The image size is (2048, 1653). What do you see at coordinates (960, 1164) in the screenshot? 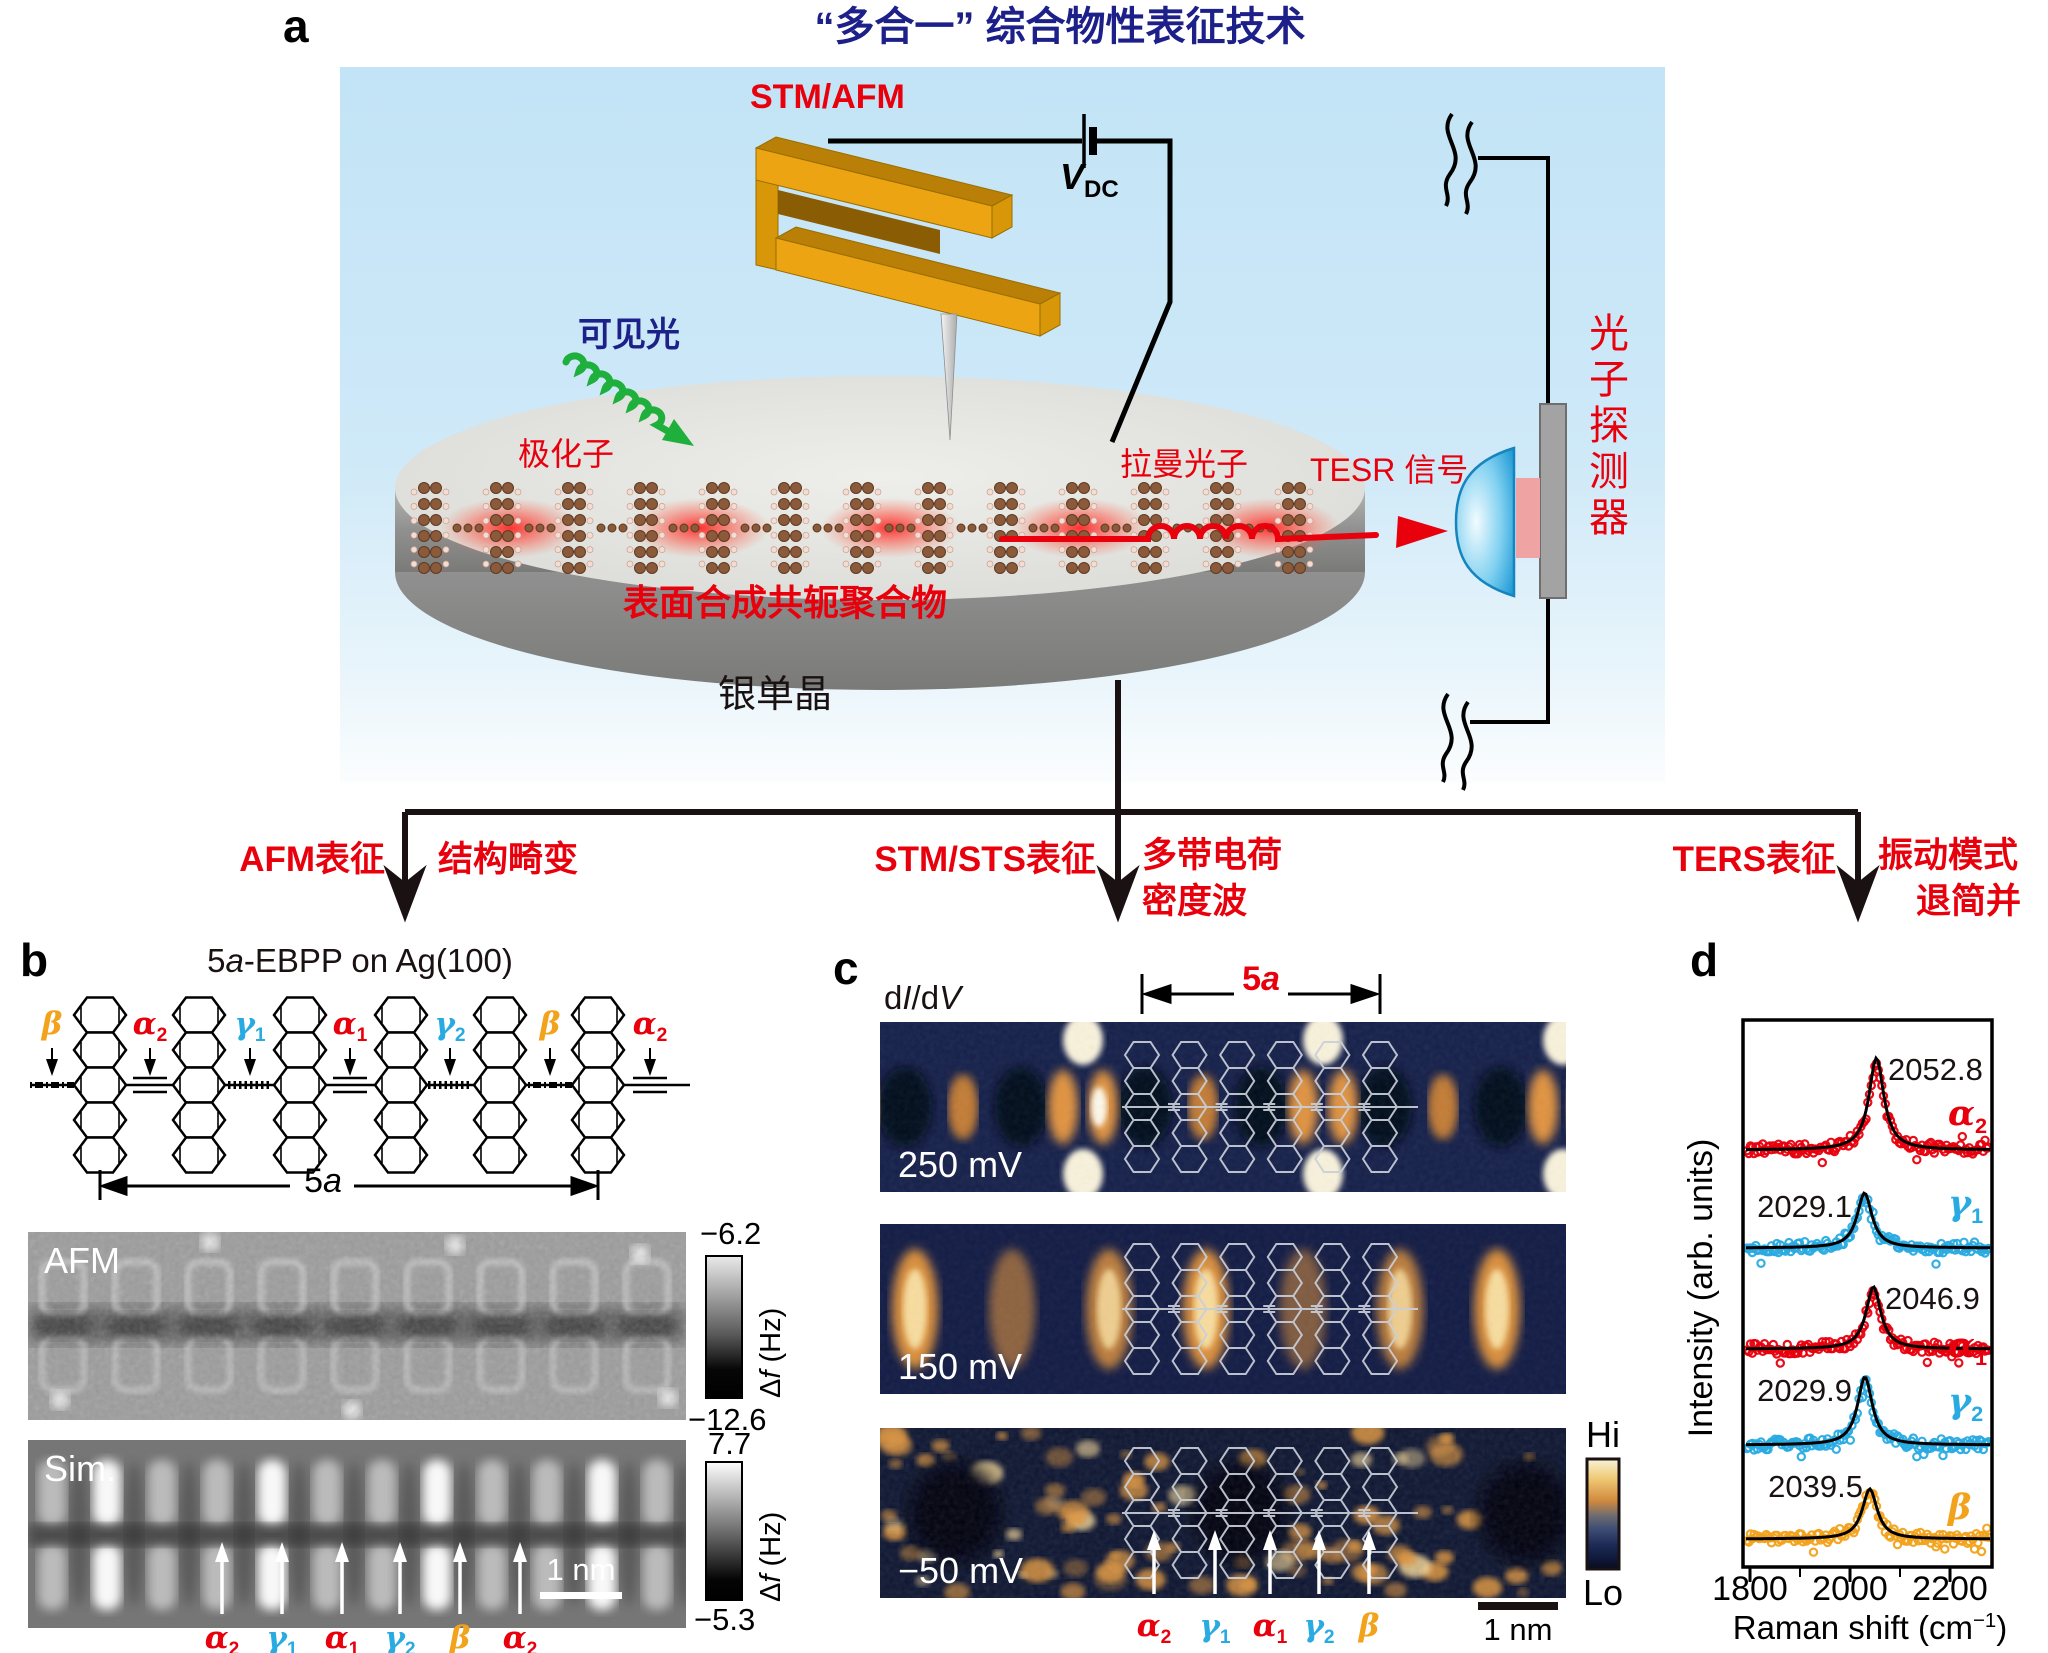
I see `bias-250: 250 mV` at bounding box center [960, 1164].